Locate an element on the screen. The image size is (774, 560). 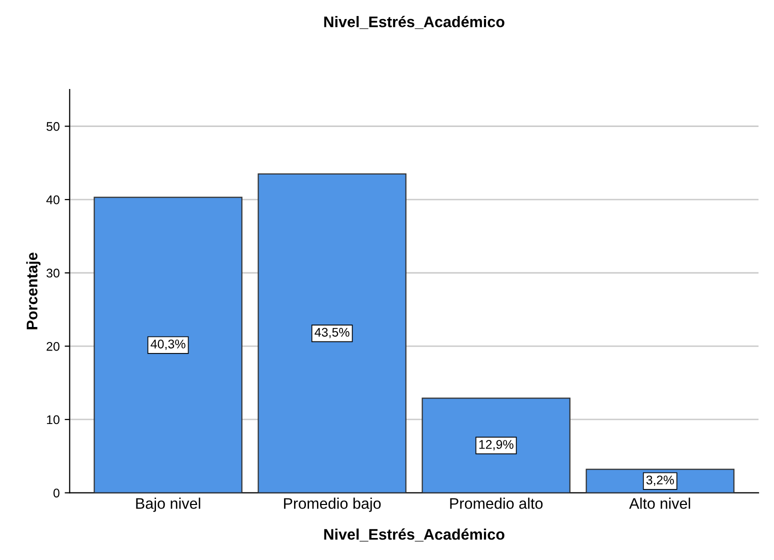
data-label: 43,5% is located at coordinates (332, 333).